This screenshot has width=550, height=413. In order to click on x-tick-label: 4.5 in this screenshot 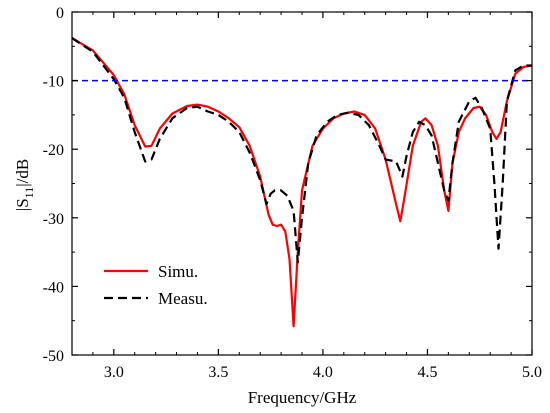, I will do `click(427, 372)`.